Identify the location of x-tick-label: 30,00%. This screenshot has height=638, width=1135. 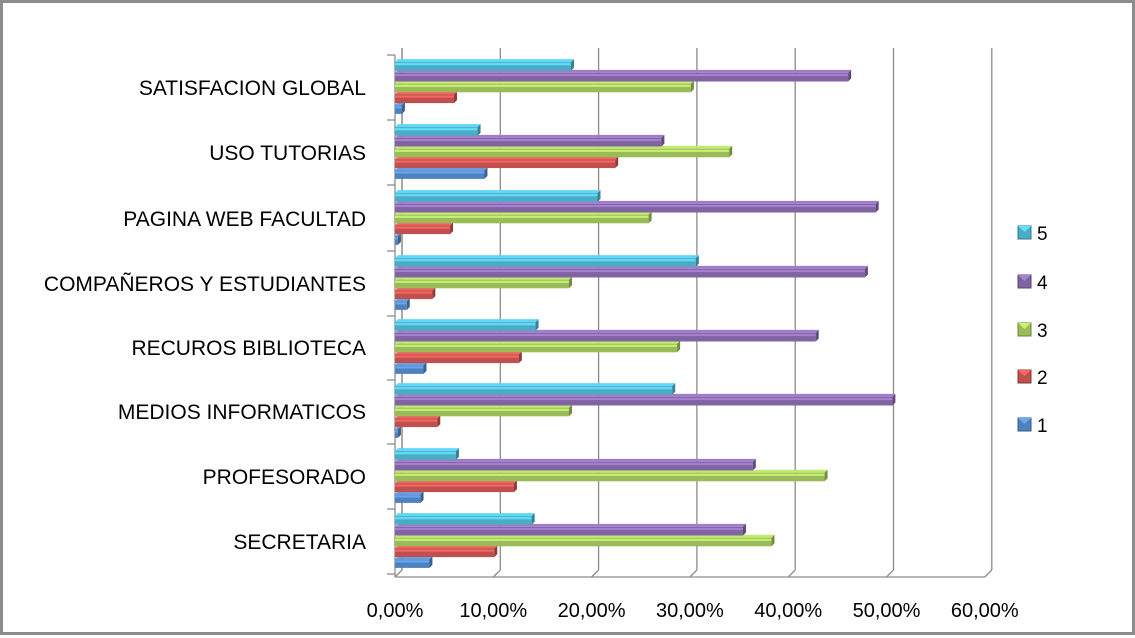
(690, 611).